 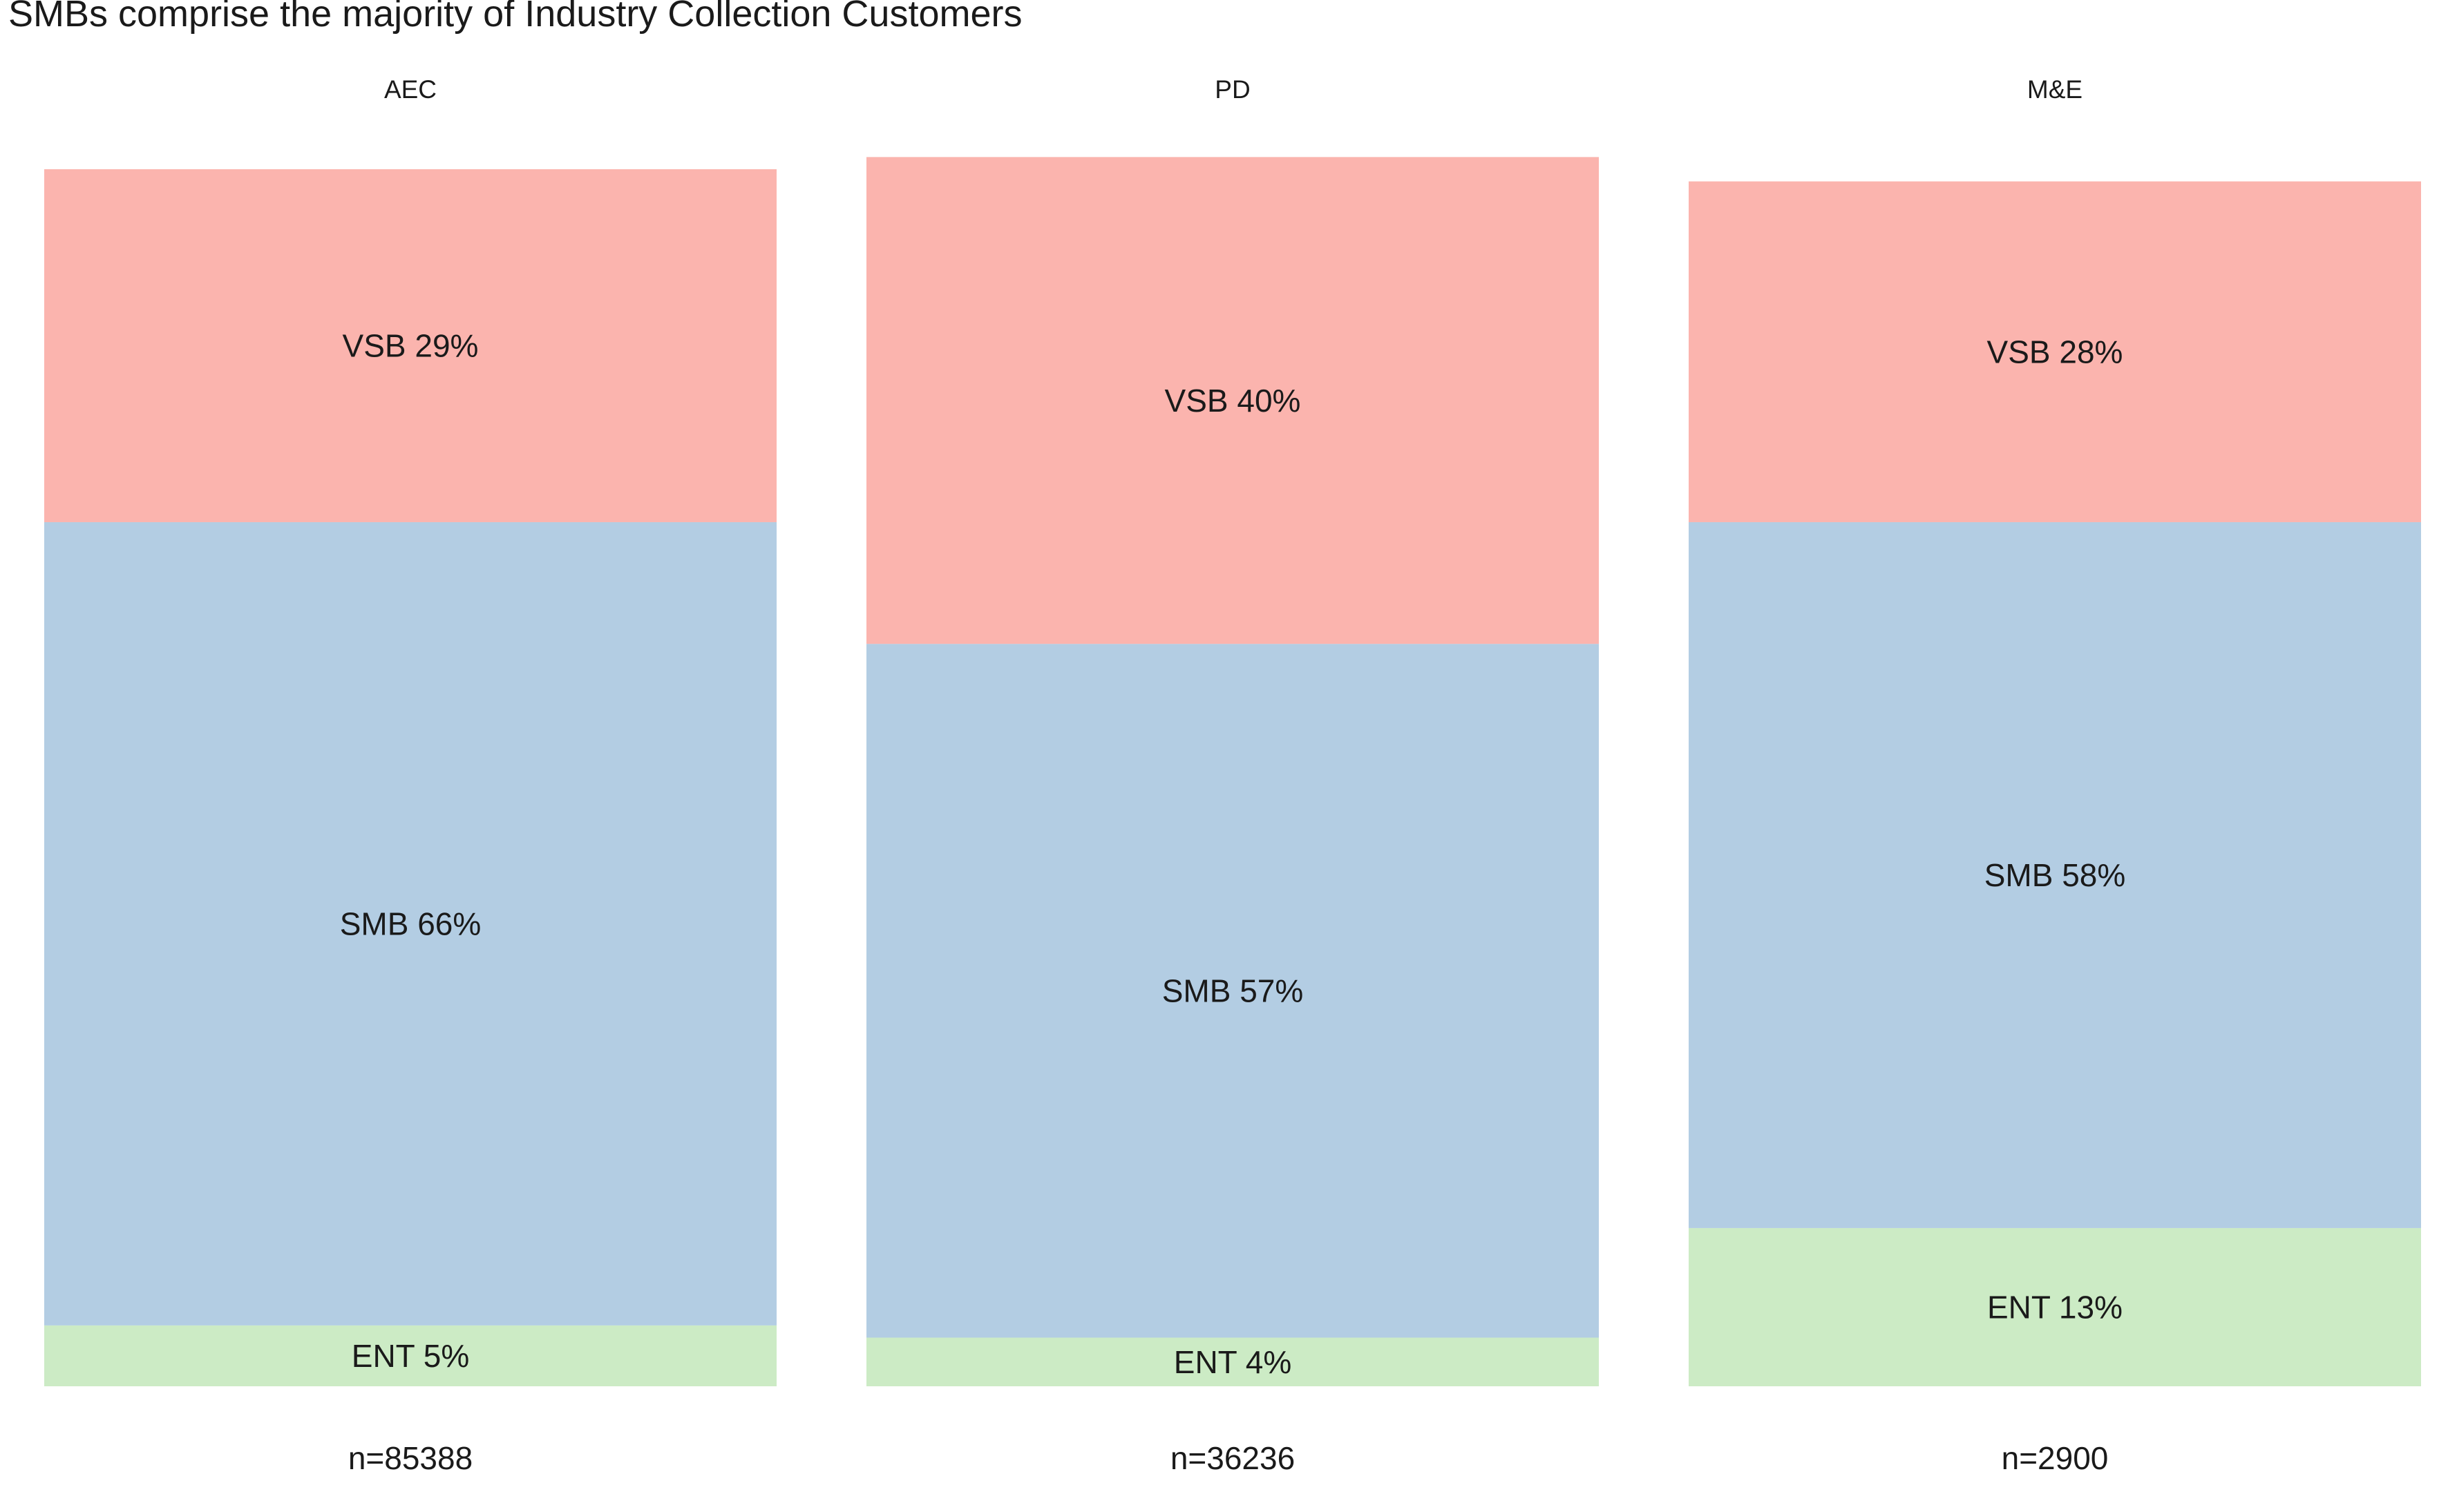 I want to click on bar-segment-ent-pd, so click(x=1232, y=1361).